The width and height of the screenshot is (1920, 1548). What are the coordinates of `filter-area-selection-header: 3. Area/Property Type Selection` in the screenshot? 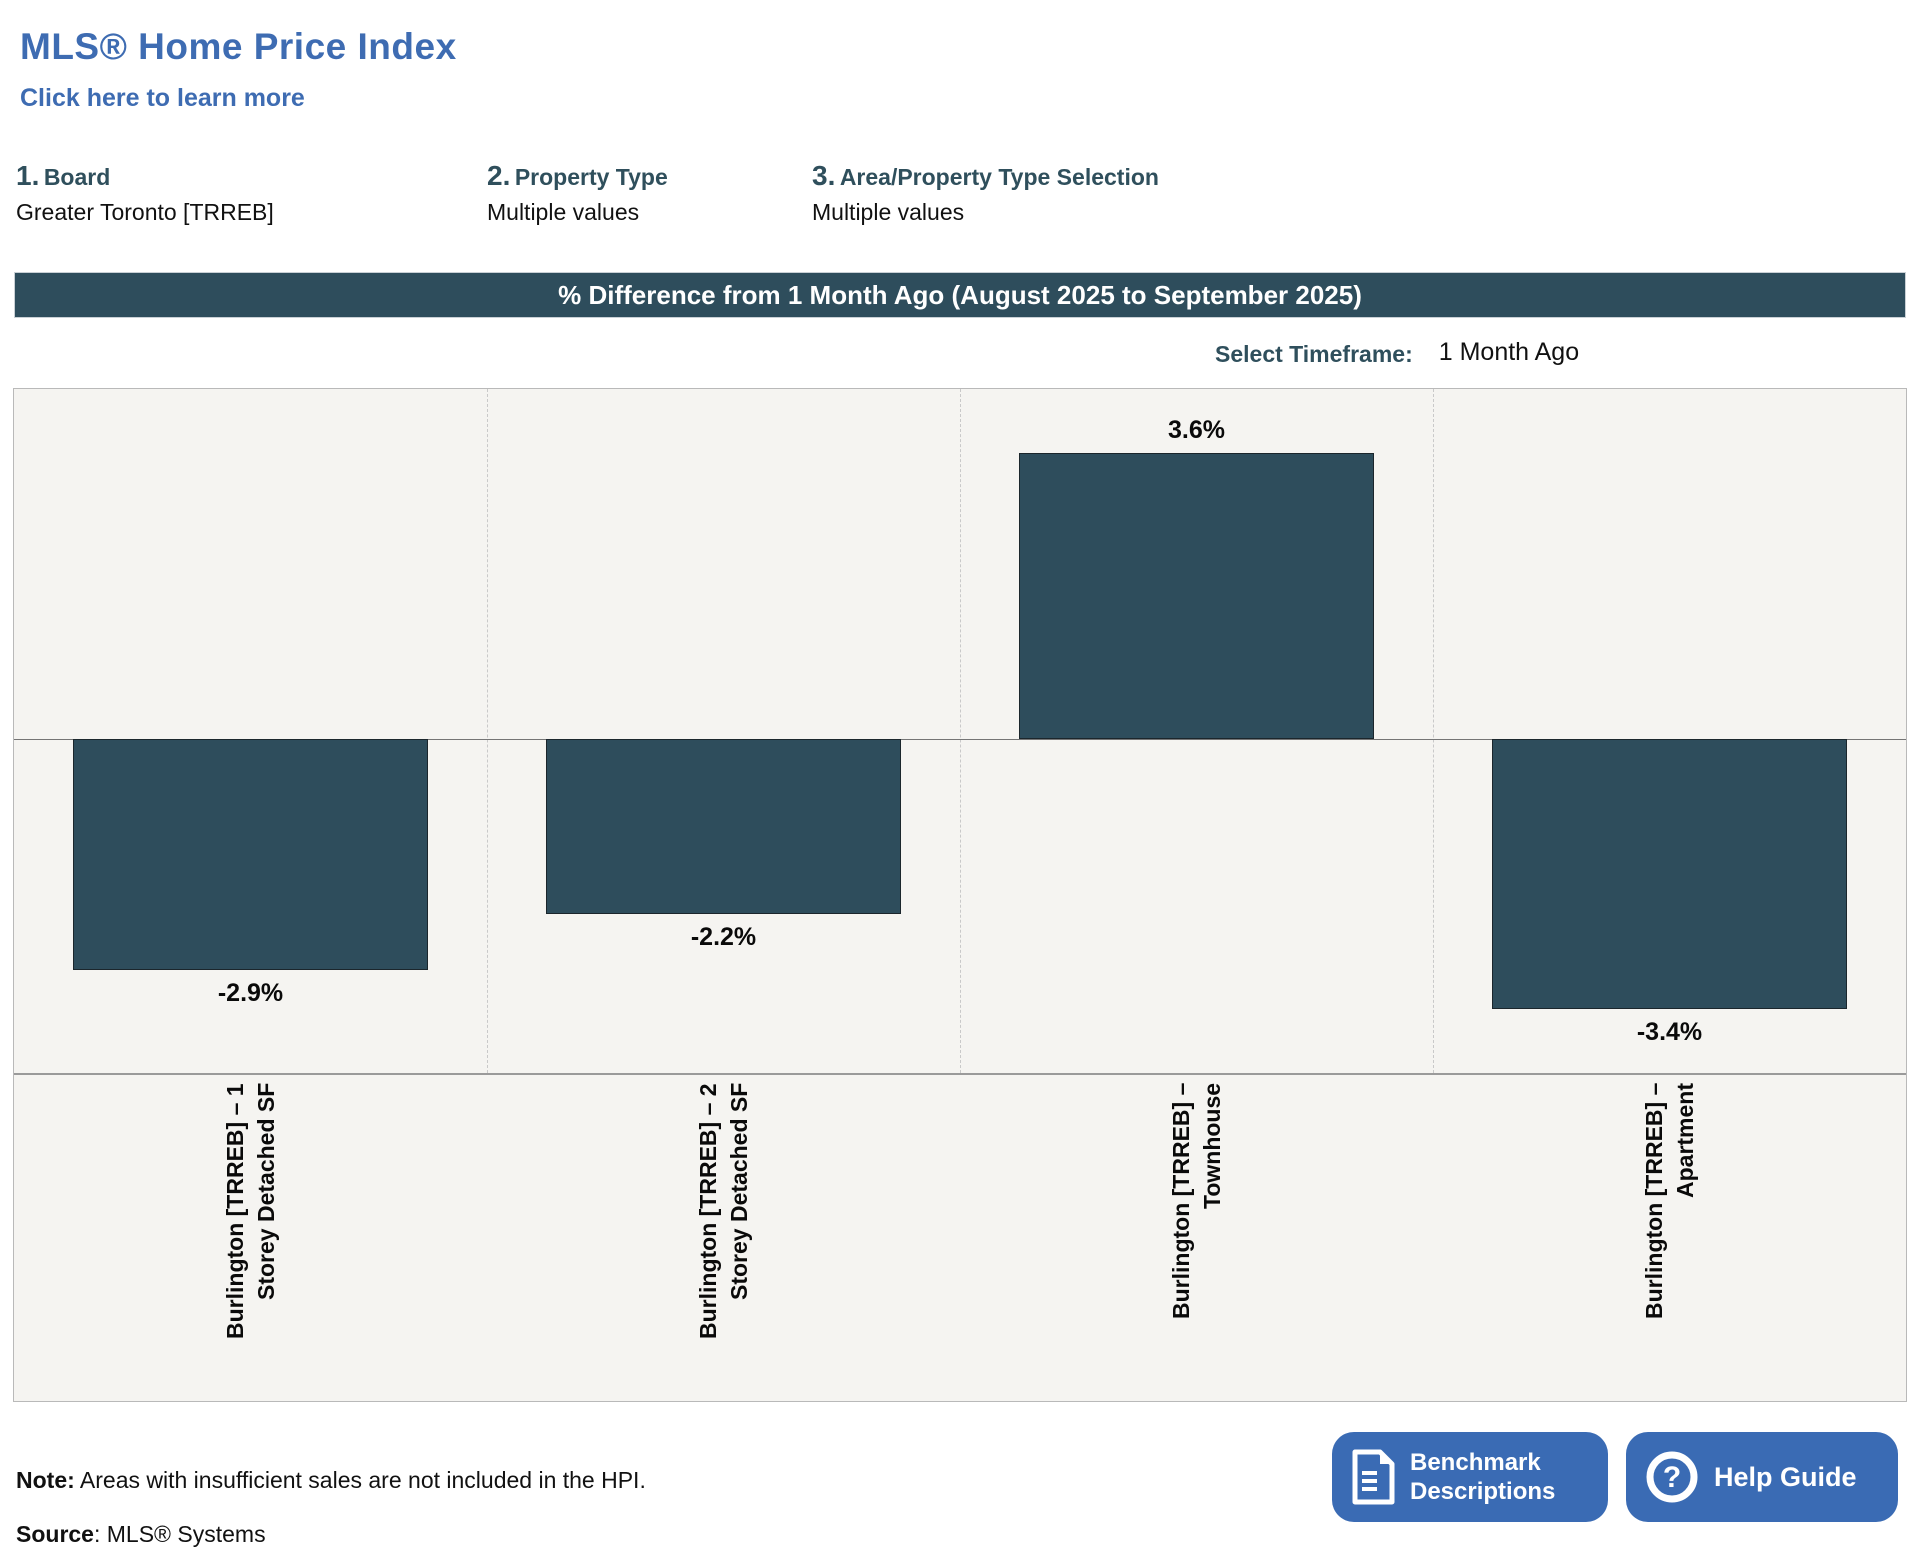 It's located at (985, 176).